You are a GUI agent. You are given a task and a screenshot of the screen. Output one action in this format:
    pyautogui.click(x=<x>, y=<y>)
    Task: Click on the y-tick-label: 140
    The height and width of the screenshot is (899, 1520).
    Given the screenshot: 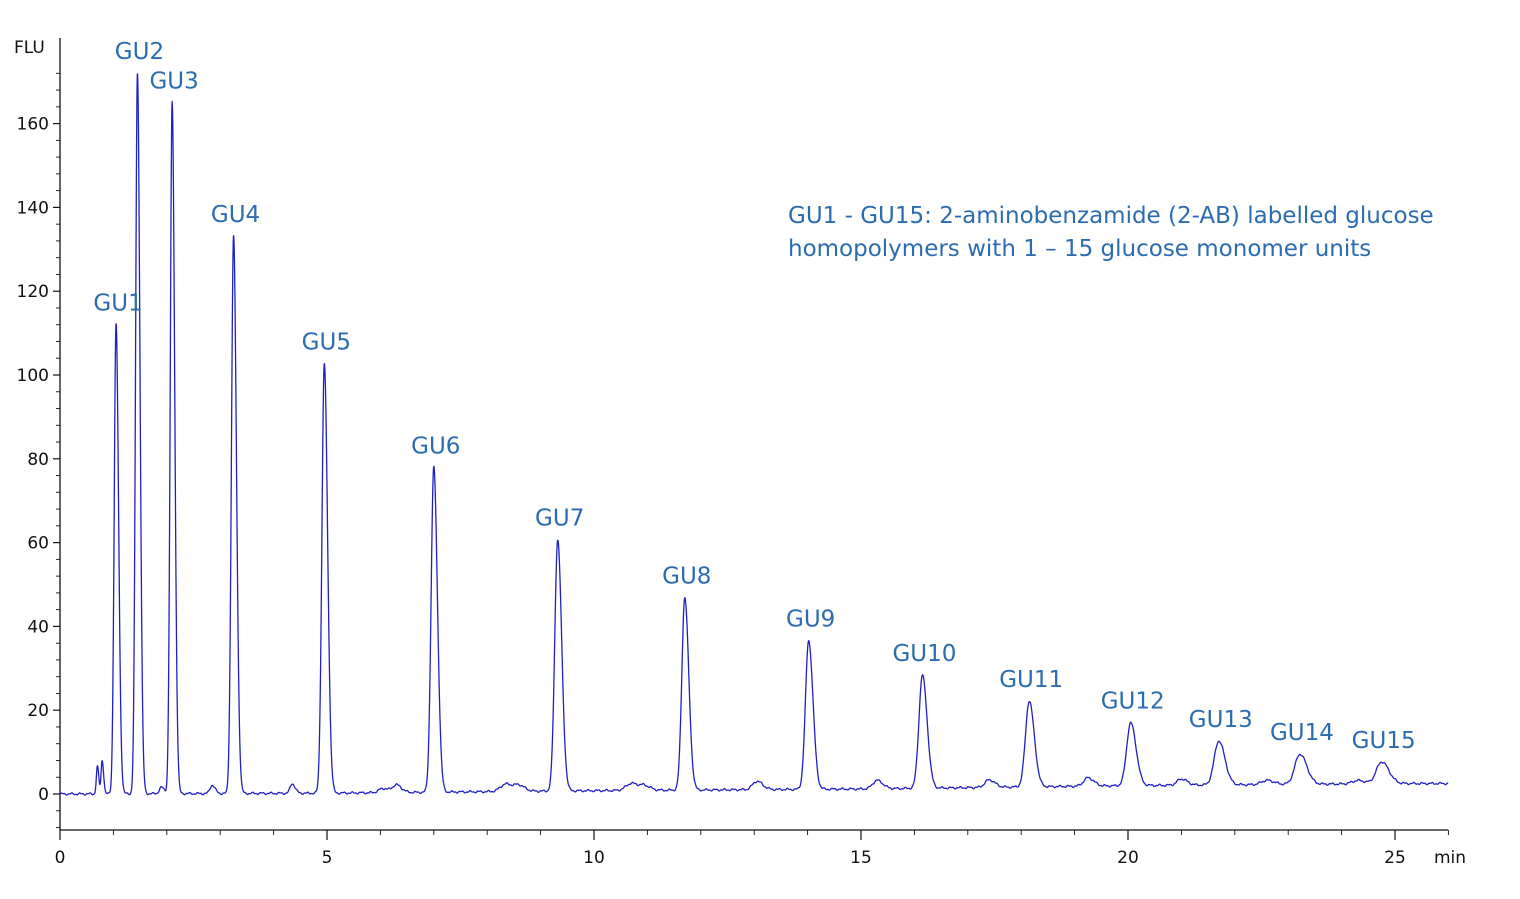 What is the action you would take?
    pyautogui.click(x=33, y=208)
    